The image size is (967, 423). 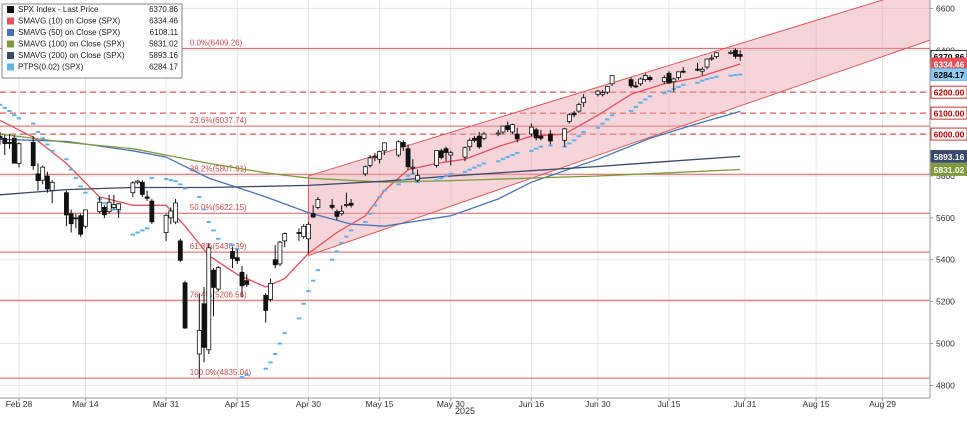 I want to click on price-tag-label: 6334.46, so click(x=949, y=65).